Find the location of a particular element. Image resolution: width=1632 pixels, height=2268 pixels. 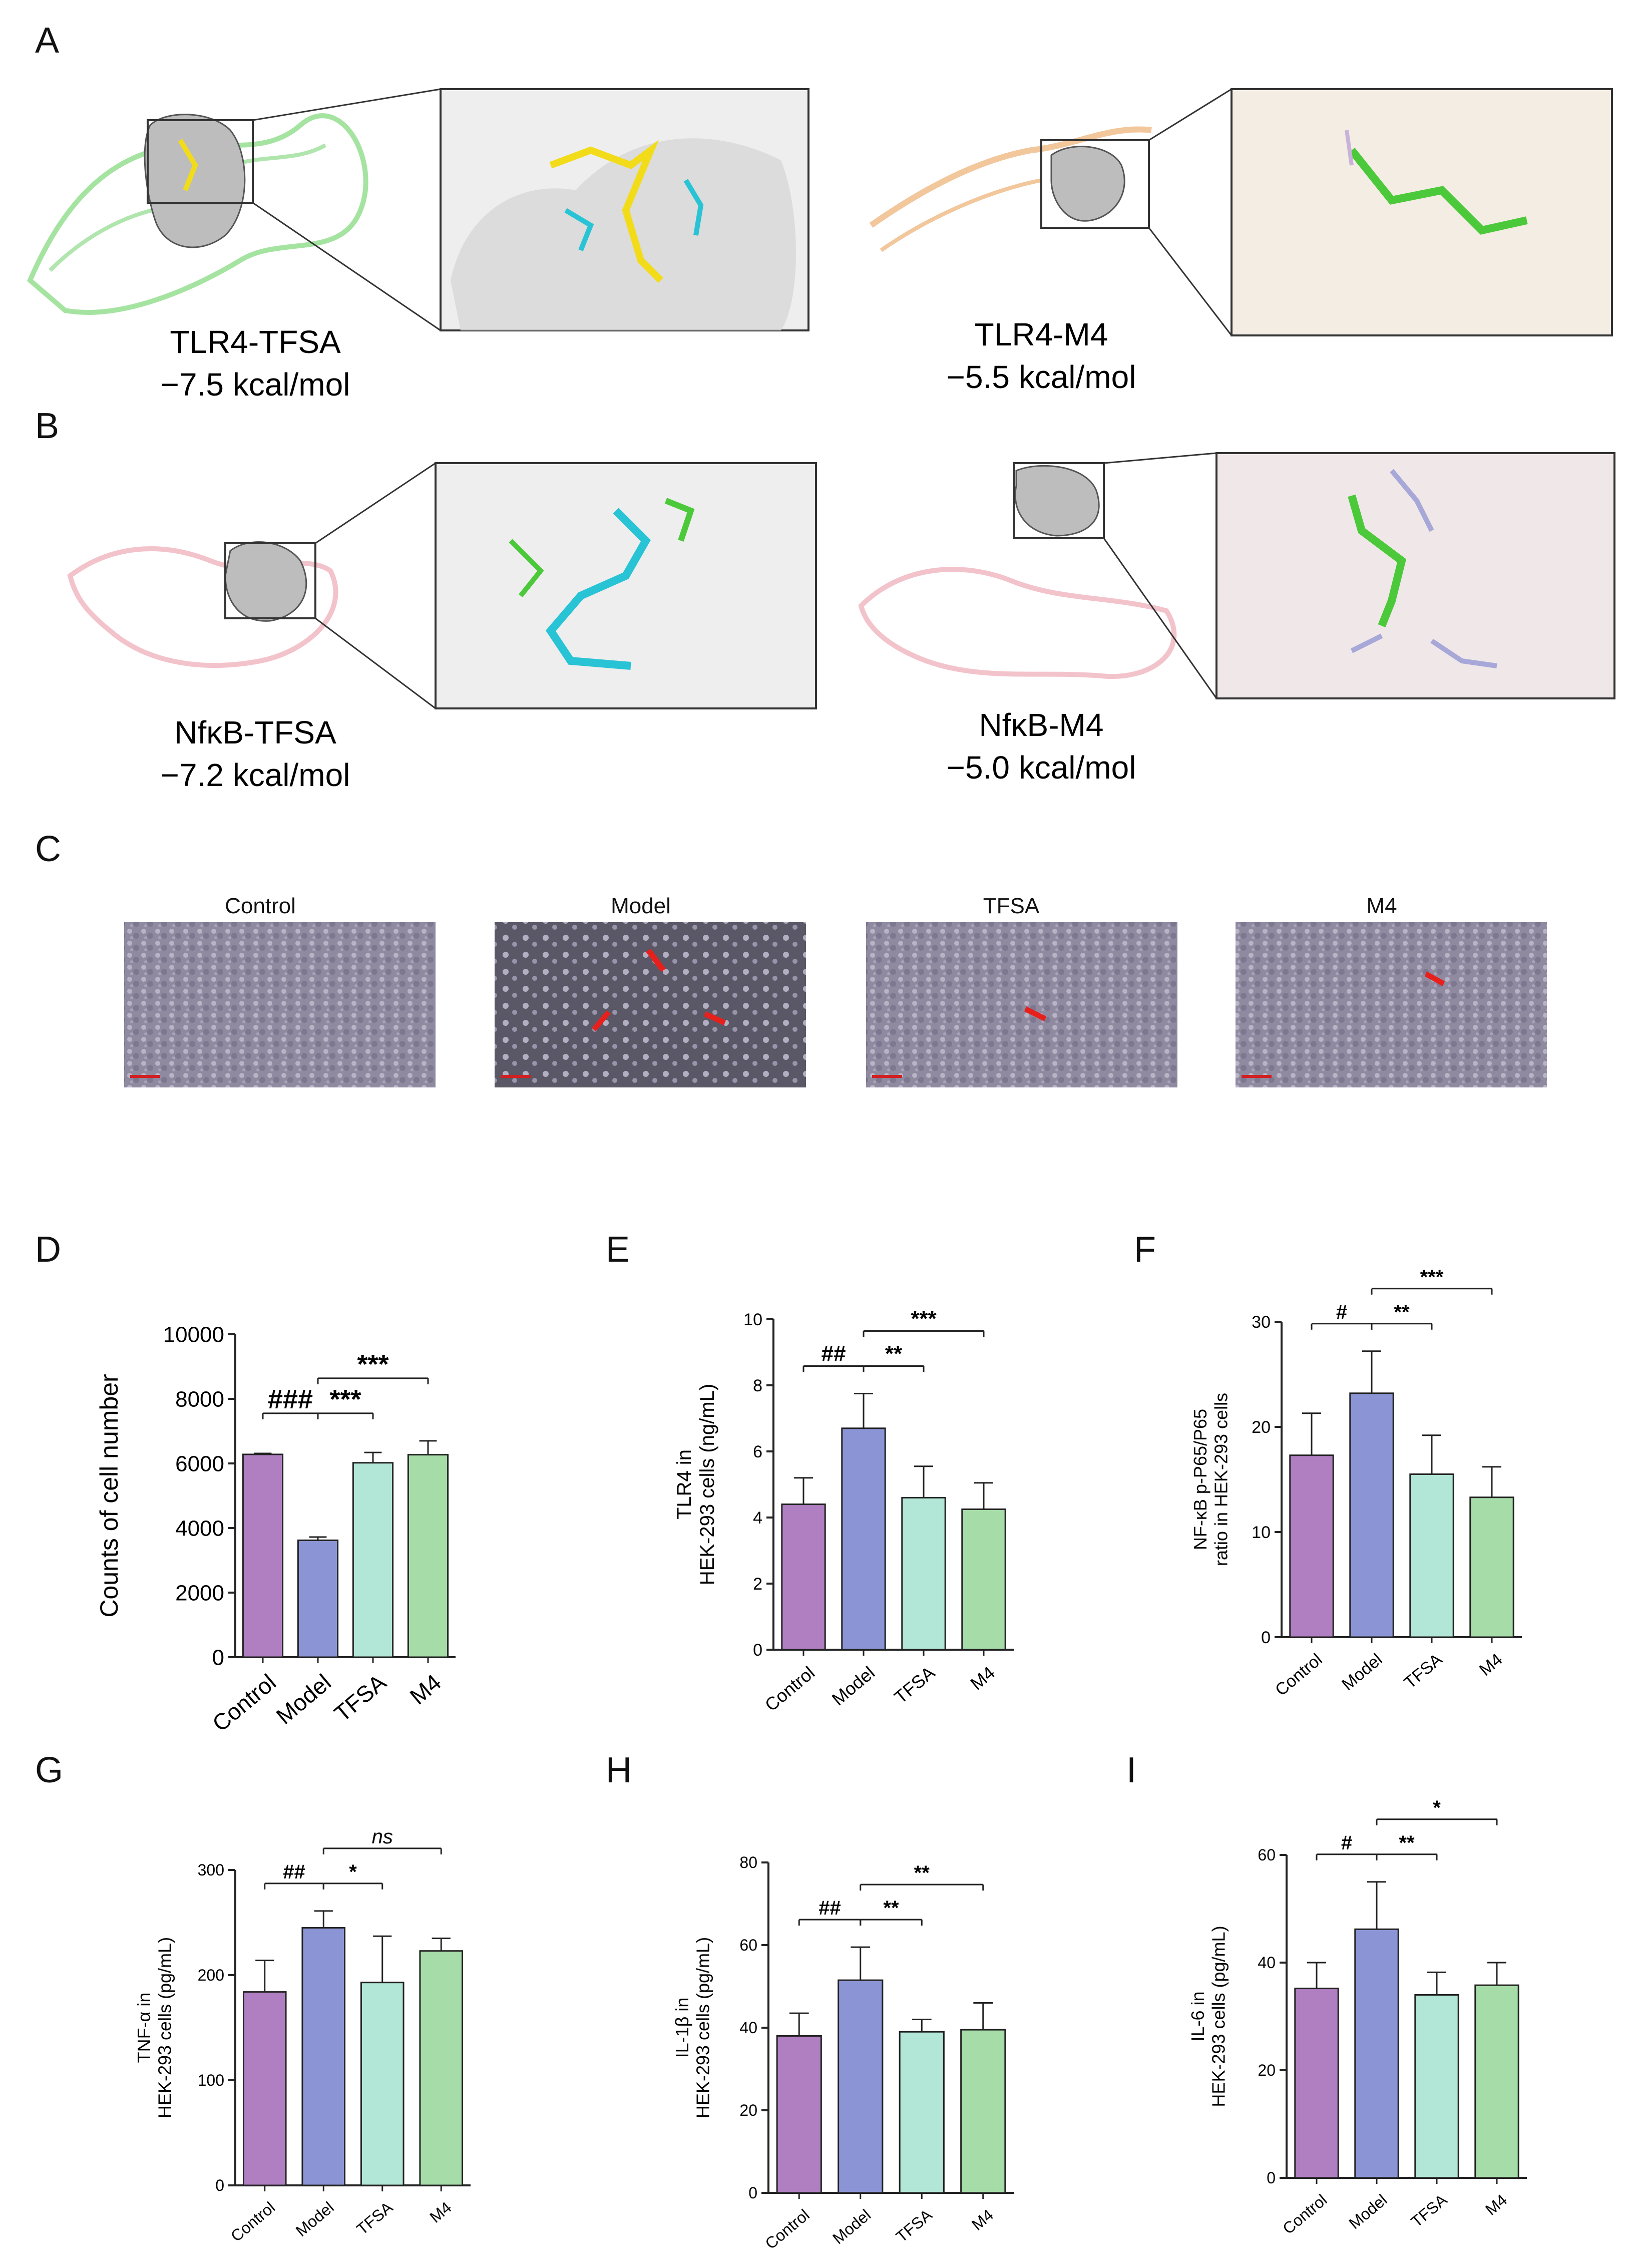

f-sig-label: # is located at coordinates (1341, 1312).